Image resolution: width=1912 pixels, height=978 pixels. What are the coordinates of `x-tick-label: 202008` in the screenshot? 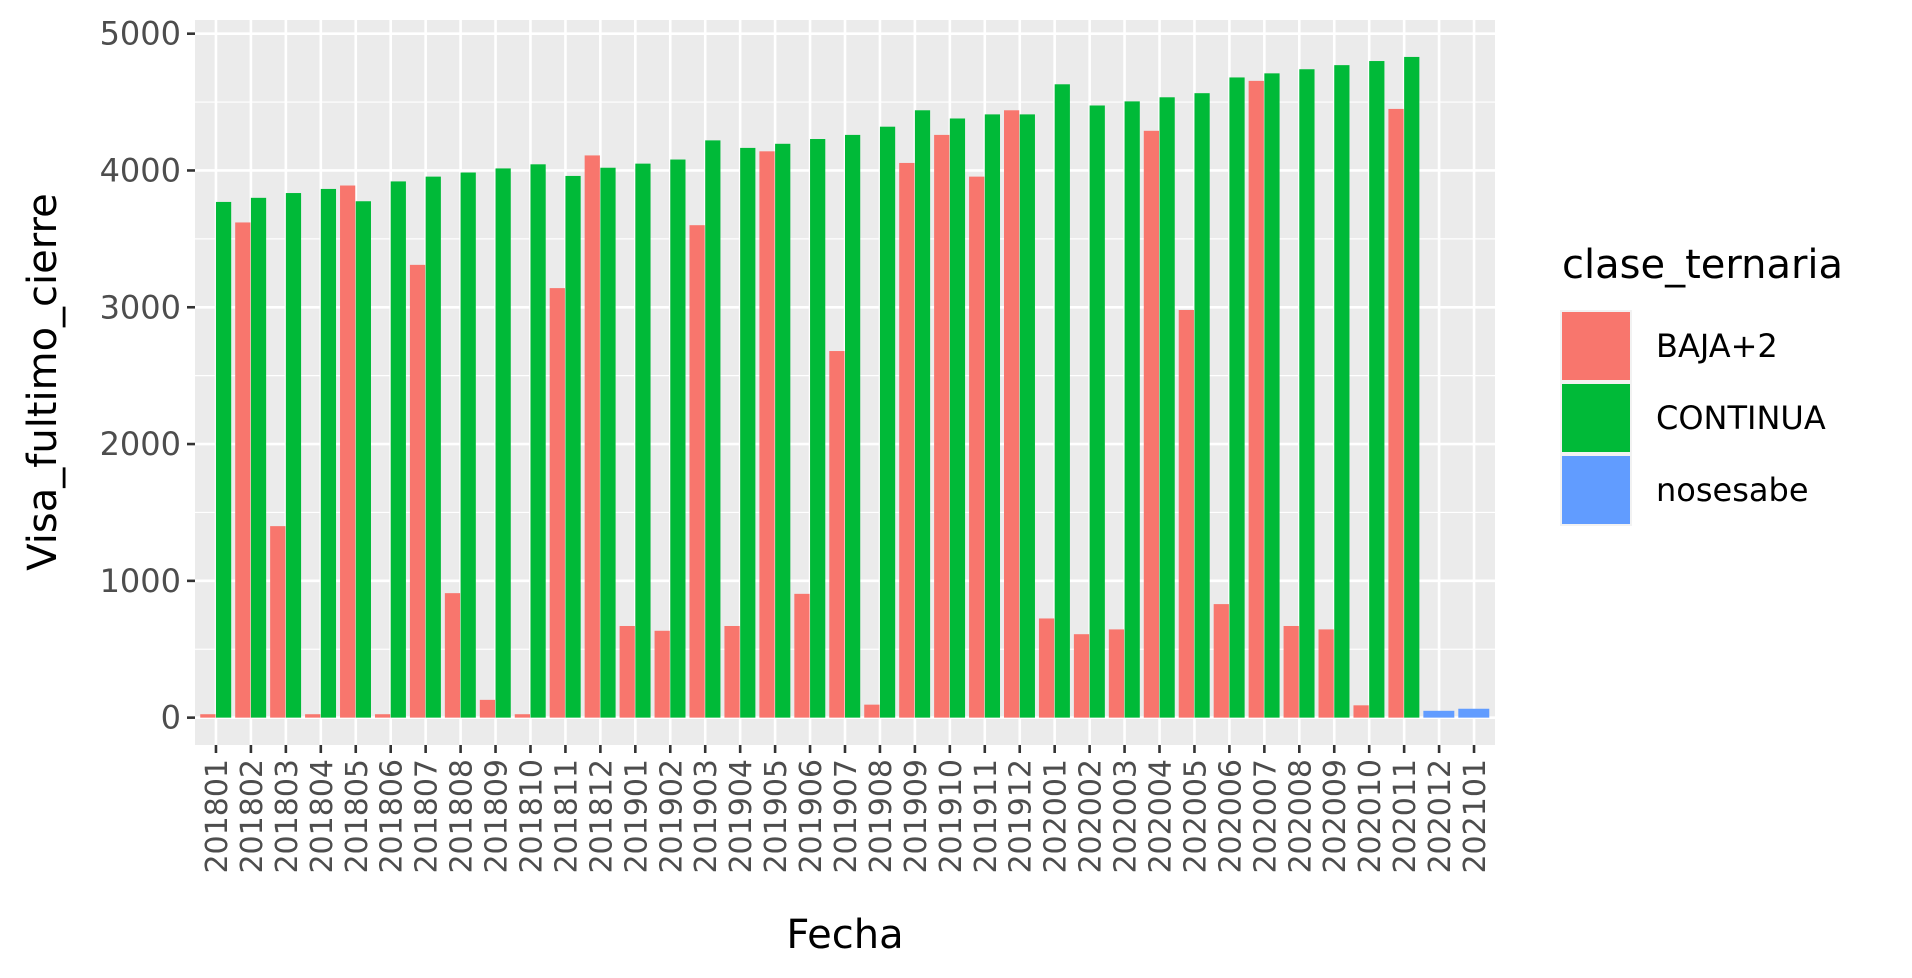 It's located at (1300, 816).